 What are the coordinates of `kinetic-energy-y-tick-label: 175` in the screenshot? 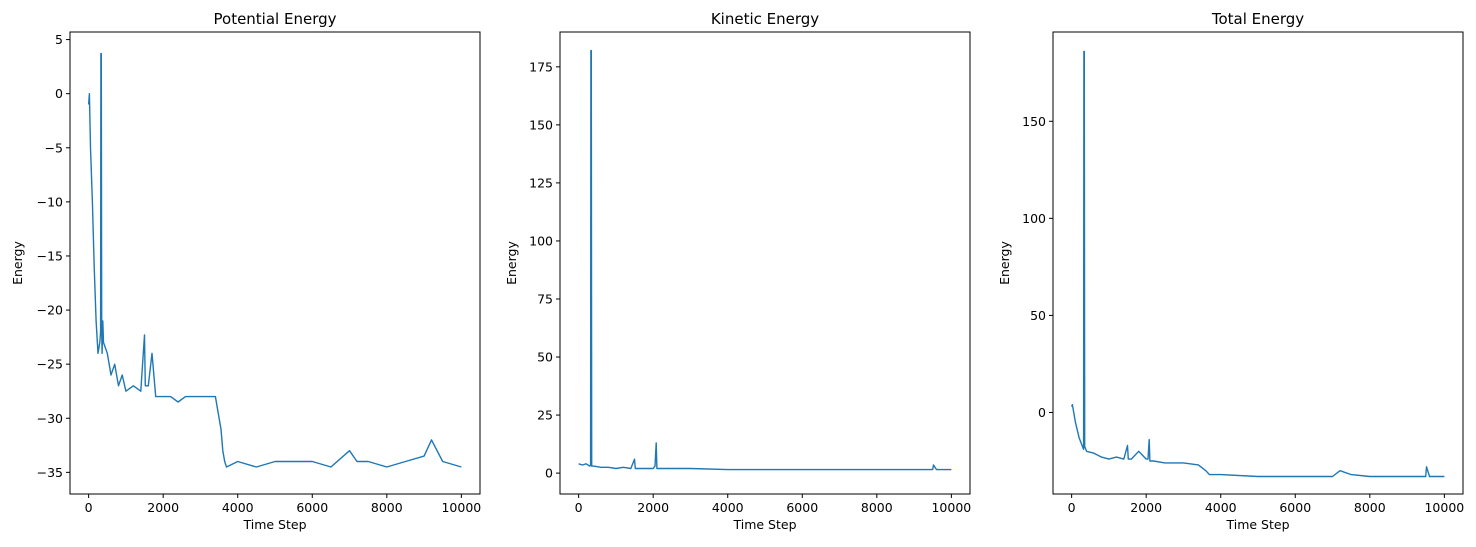 It's located at (541, 66).